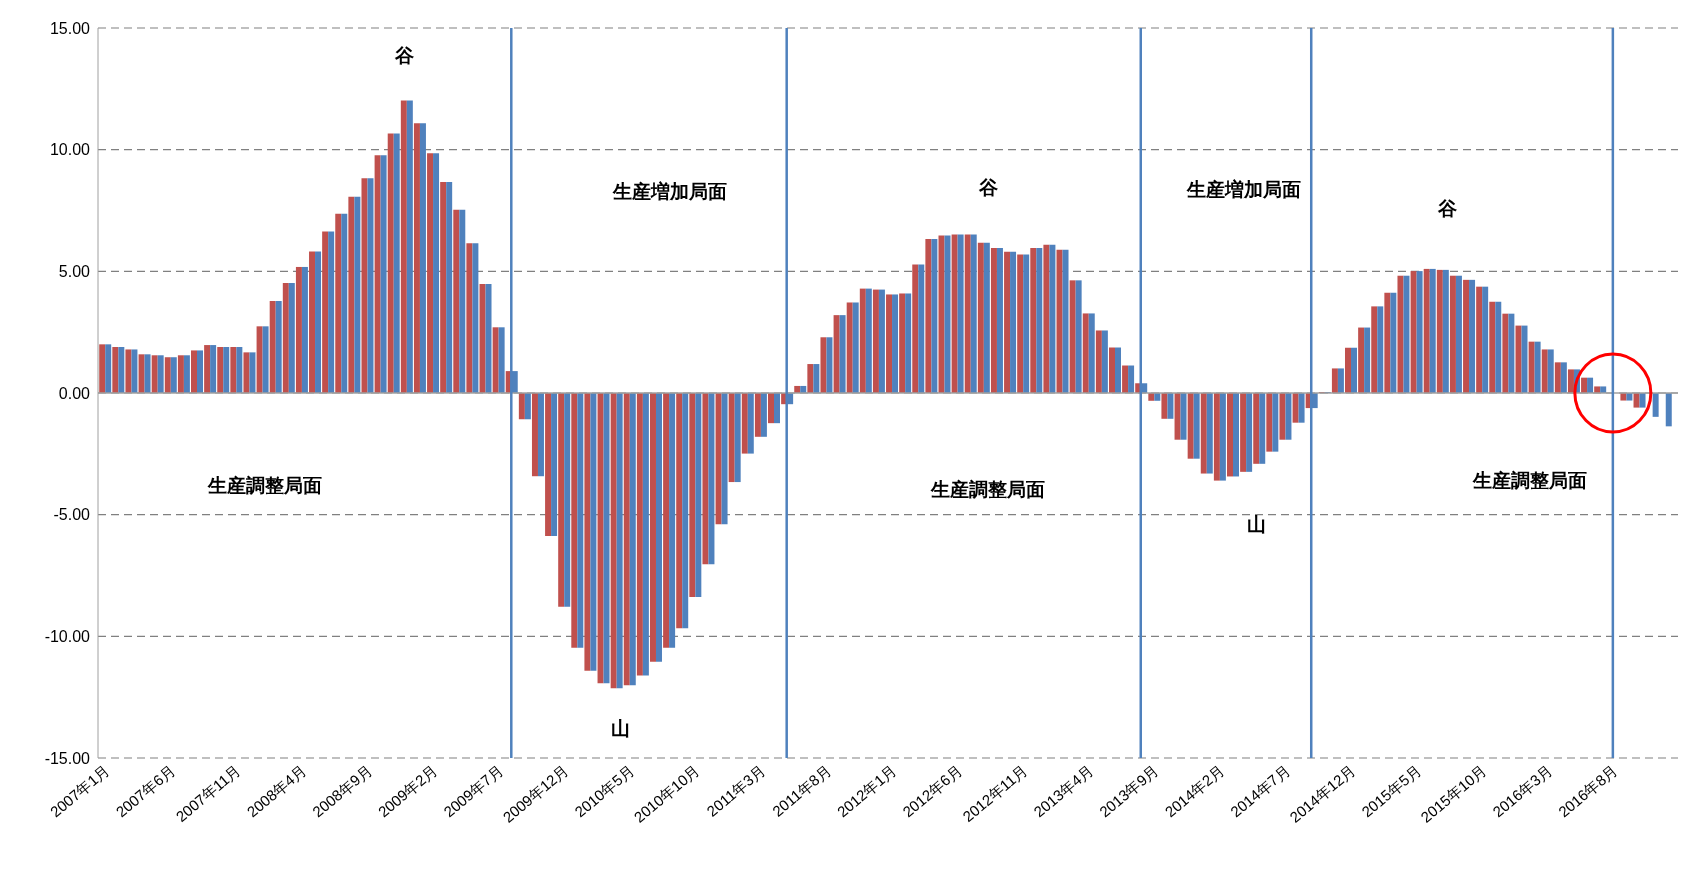 The width and height of the screenshot is (1698, 872). Describe the element at coordinates (67, 758) in the screenshot. I see `y-tick-label: -15.00` at that location.